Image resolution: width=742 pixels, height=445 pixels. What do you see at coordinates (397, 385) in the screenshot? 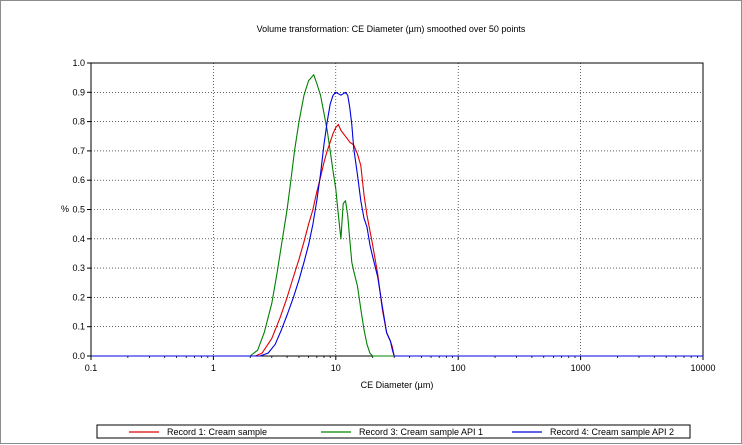
I see `x-axis-label: CE Diameter (µm)` at bounding box center [397, 385].